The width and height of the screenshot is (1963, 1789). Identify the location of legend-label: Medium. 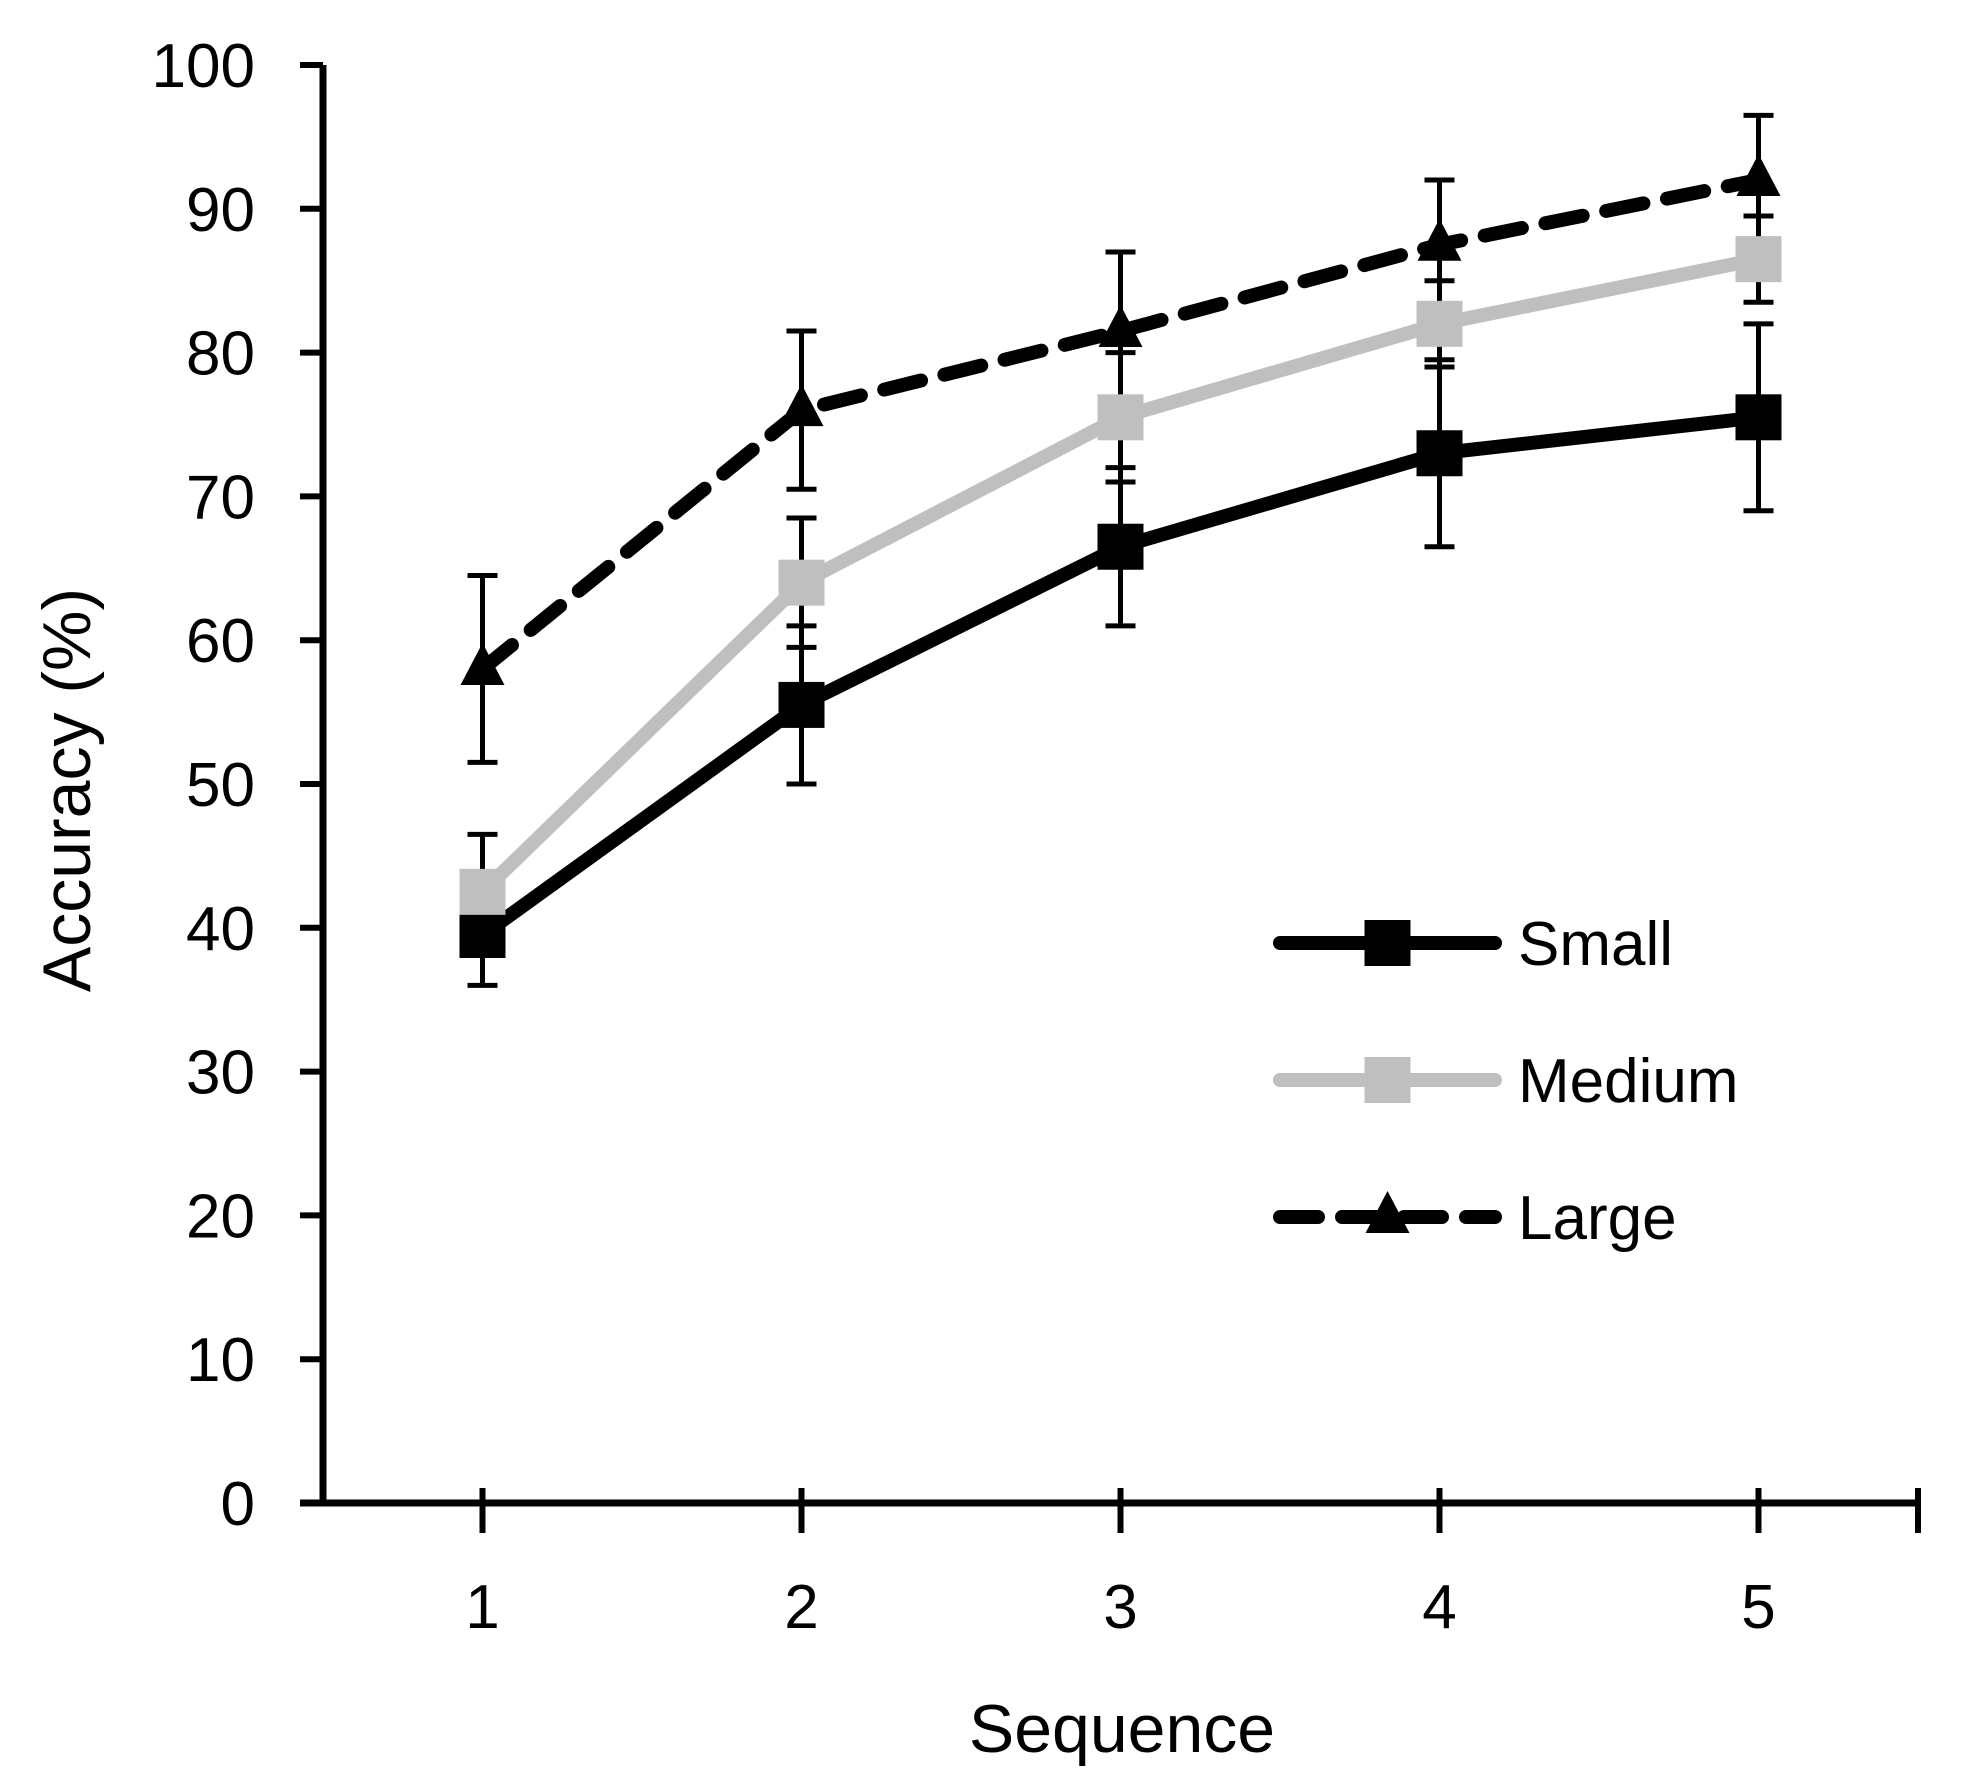
(1628, 1081).